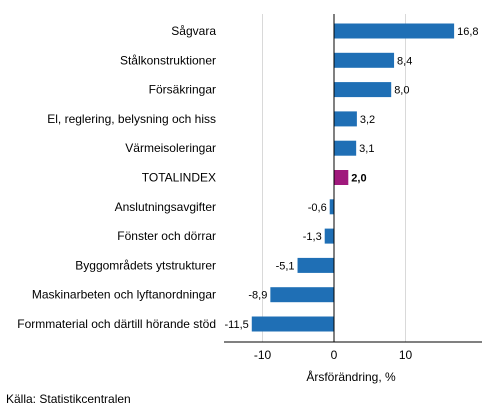 Image resolution: width=493 pixels, height=416 pixels. I want to click on category-label-3: El, reglering, belysning och hiss, so click(131, 119).